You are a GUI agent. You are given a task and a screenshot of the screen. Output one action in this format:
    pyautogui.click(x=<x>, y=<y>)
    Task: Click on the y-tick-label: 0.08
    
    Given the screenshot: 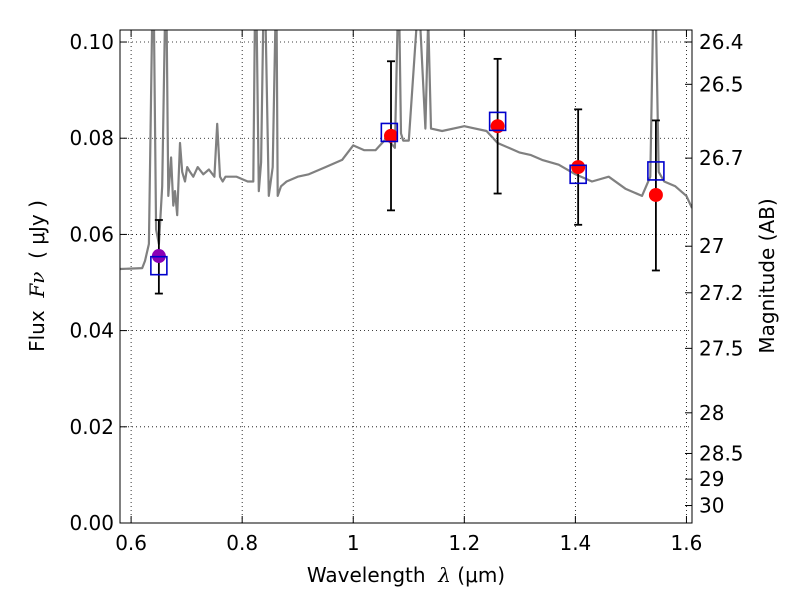 What is the action you would take?
    pyautogui.click(x=91, y=138)
    